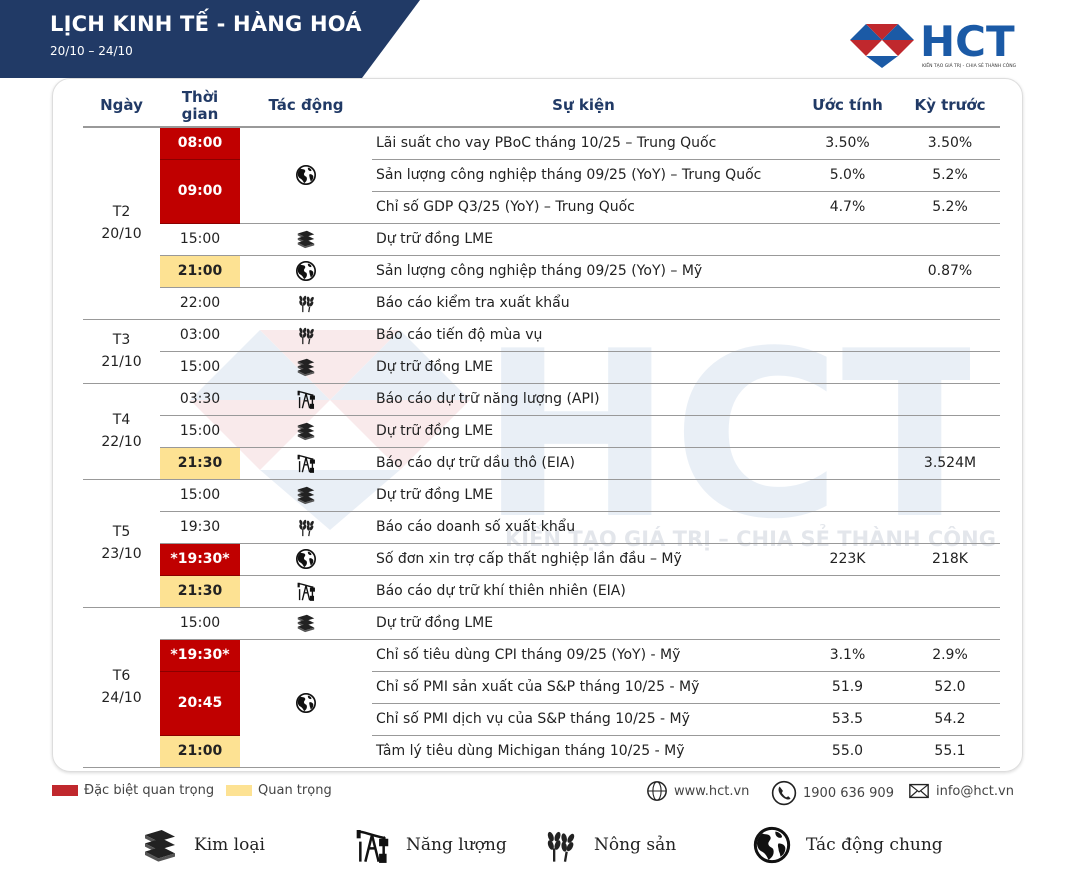 The width and height of the screenshot is (1082, 883). What do you see at coordinates (874, 845) in the screenshot?
I see `icon-legend-label: Tác động chung` at bounding box center [874, 845].